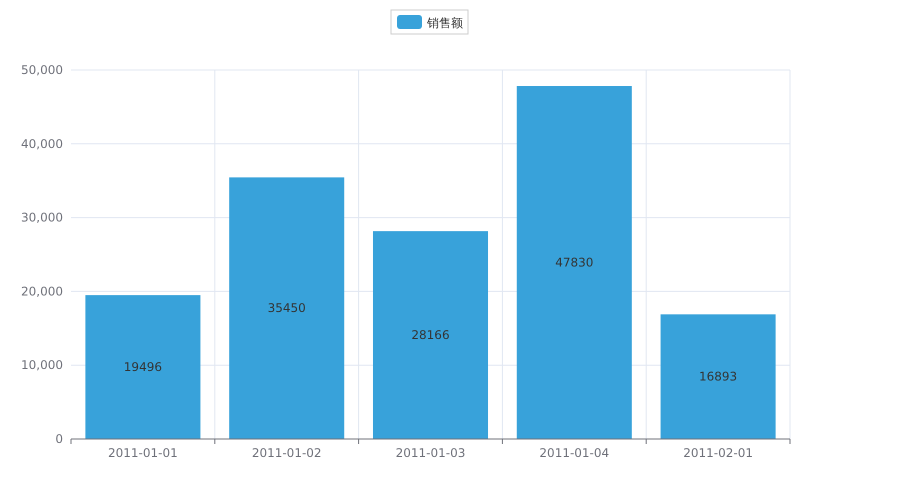 The height and width of the screenshot is (491, 902). What do you see at coordinates (574, 453) in the screenshot?
I see `x-tick-label: 2011-01-04` at bounding box center [574, 453].